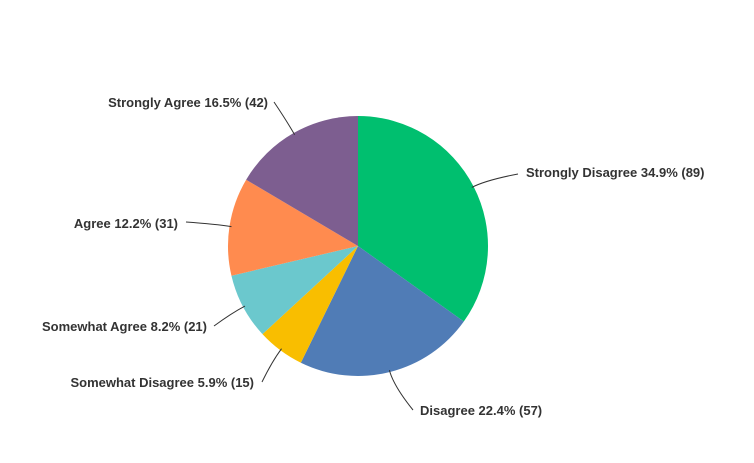  Describe the element at coordinates (154, 102) in the screenshot. I see `category-label: Strongly Agree` at that location.